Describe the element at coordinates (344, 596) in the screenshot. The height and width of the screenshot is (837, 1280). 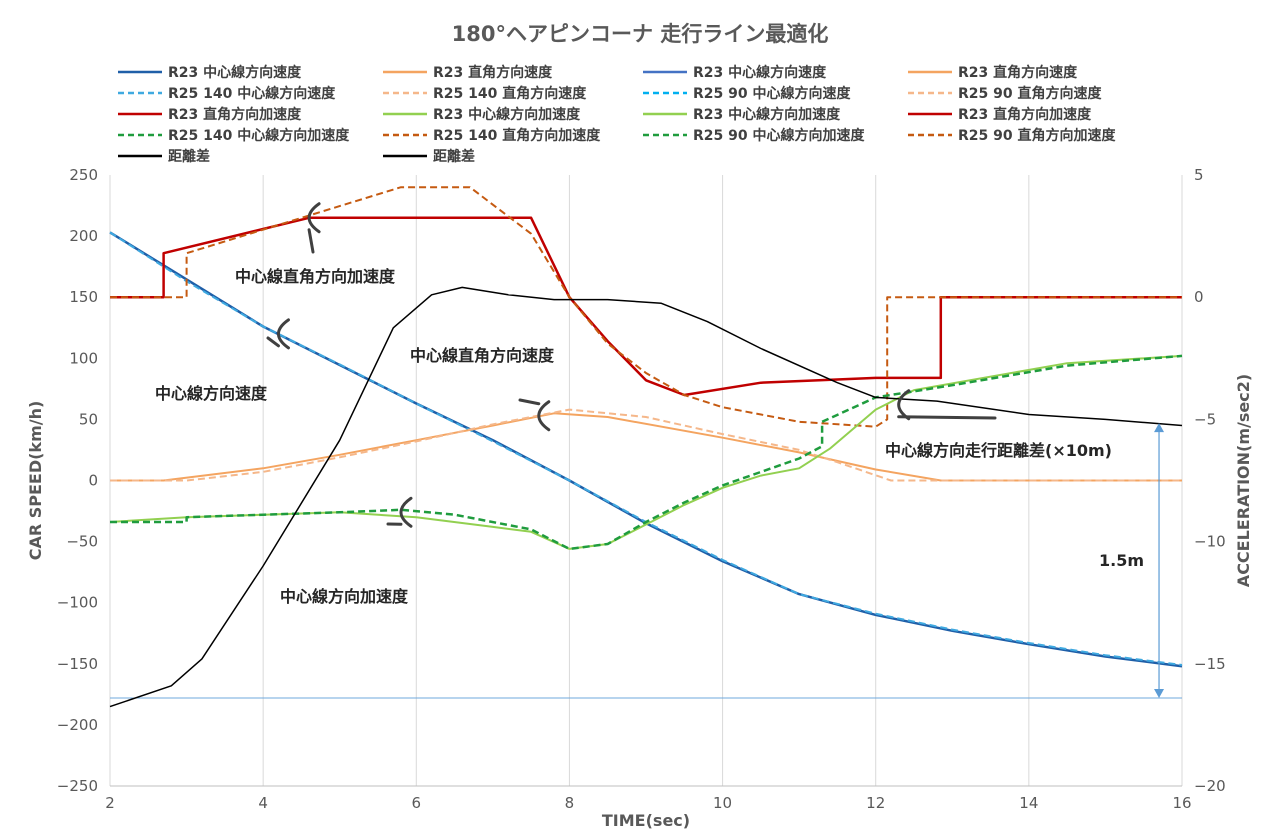
I see `annotation-label: 中心線方向加速度` at that location.